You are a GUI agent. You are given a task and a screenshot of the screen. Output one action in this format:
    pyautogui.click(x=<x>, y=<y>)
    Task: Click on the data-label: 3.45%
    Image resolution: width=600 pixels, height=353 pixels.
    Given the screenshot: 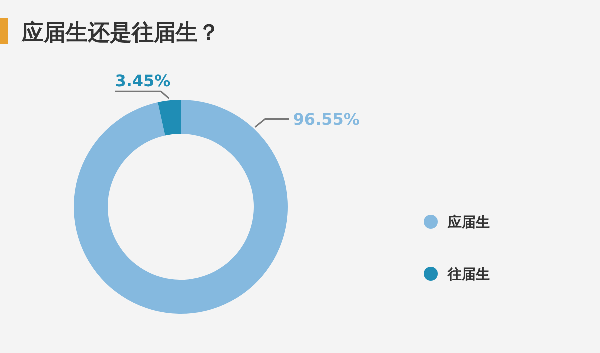 What is the action you would take?
    pyautogui.click(x=143, y=81)
    